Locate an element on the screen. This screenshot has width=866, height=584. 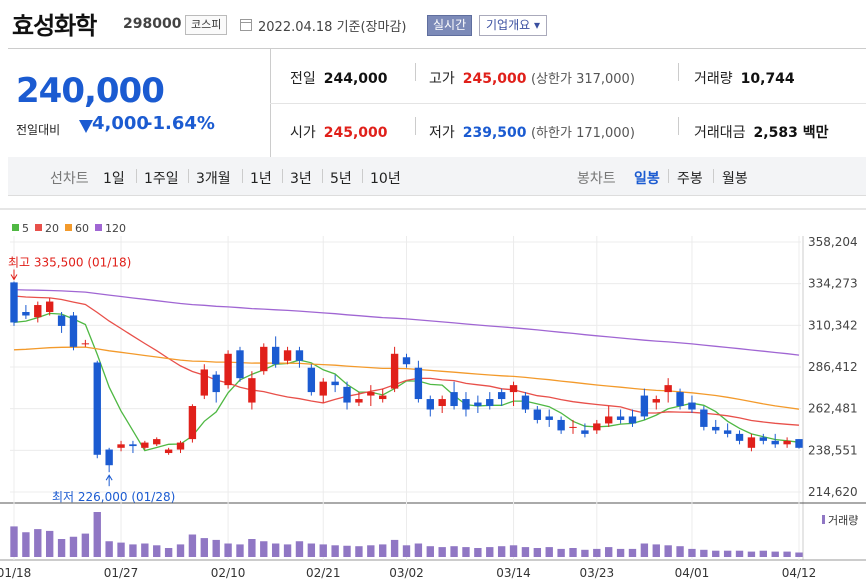
down-arrow-icon is located at coordinates (86, 126).